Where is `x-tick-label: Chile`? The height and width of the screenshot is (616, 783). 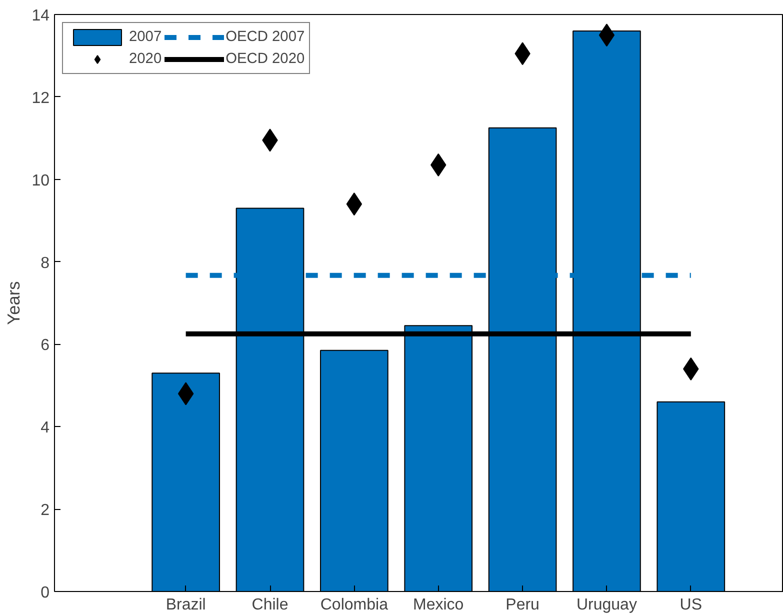
x-tick-label: Chile is located at coordinates (270, 605).